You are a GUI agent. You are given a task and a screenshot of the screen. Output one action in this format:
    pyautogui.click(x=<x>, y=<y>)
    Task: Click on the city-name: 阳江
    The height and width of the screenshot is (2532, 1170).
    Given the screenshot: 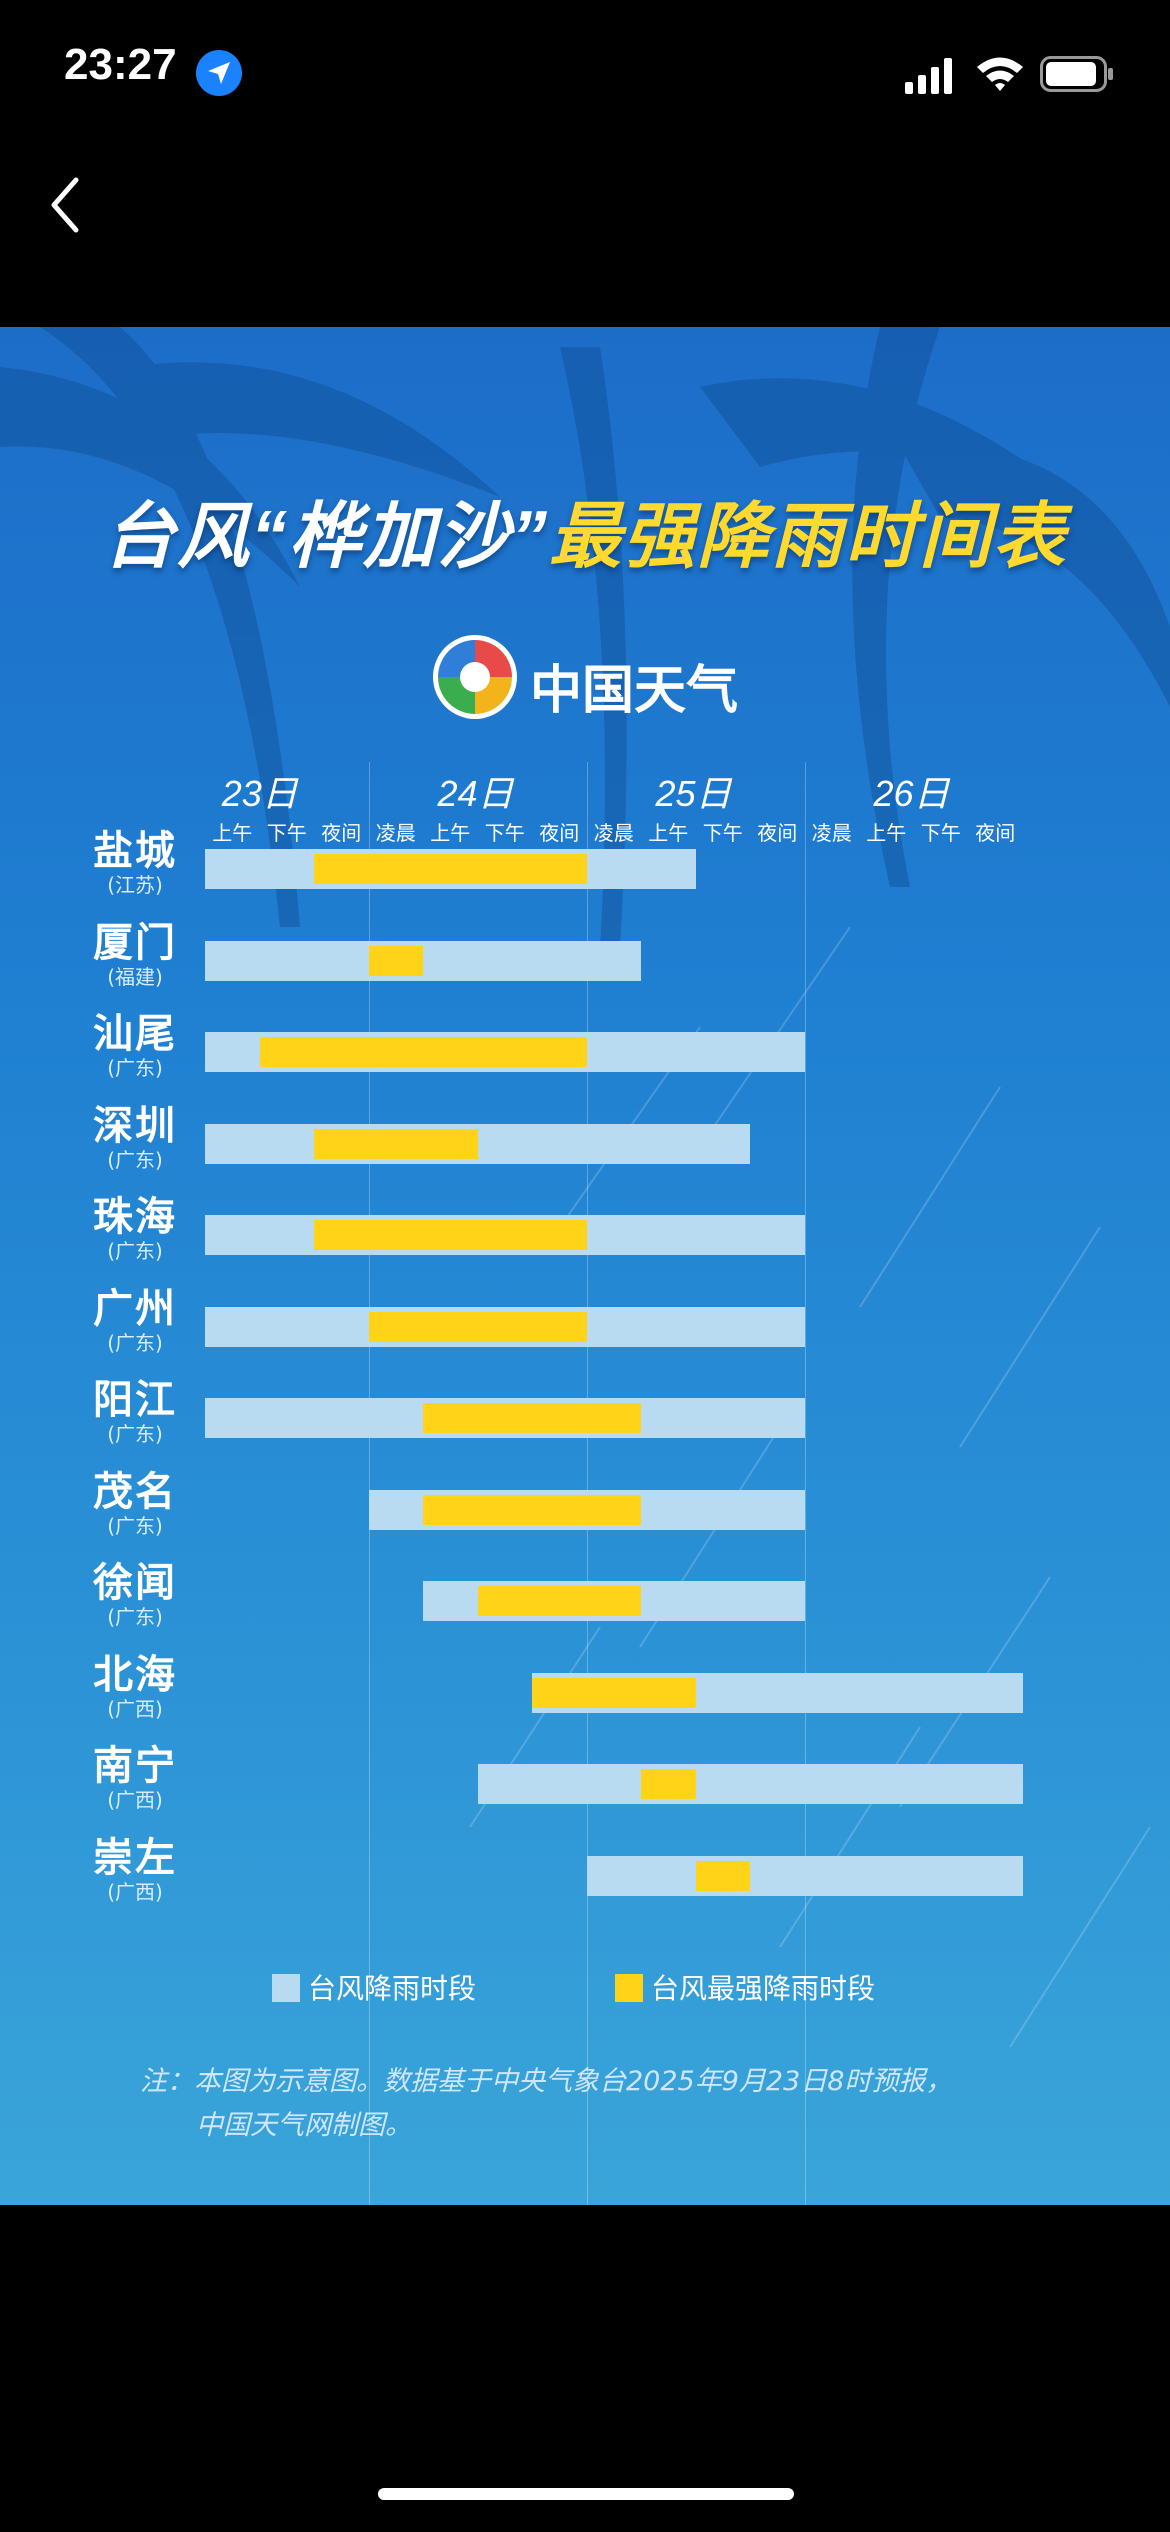 What is the action you would take?
    pyautogui.click(x=135, y=1400)
    